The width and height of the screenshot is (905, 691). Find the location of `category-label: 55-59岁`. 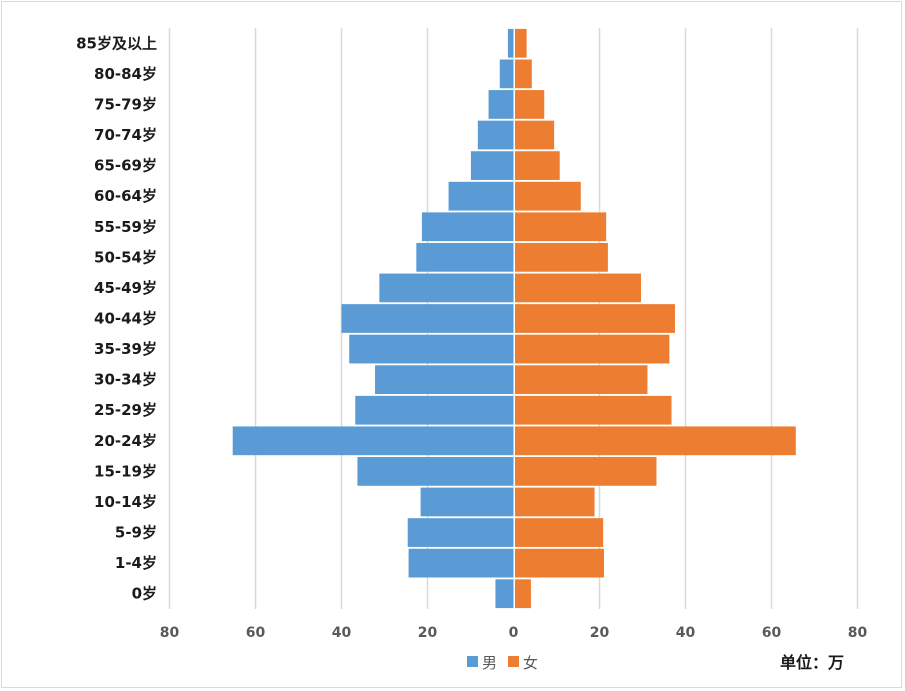

category-label: 55-59岁 is located at coordinates (125, 227).